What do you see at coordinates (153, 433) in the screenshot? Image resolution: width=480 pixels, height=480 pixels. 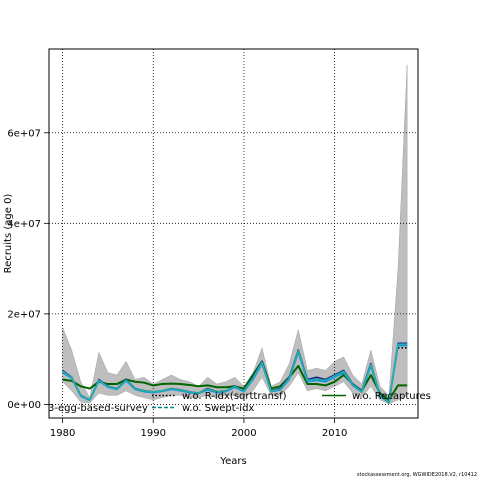 I see `x-tick-label: 1990` at bounding box center [153, 433].